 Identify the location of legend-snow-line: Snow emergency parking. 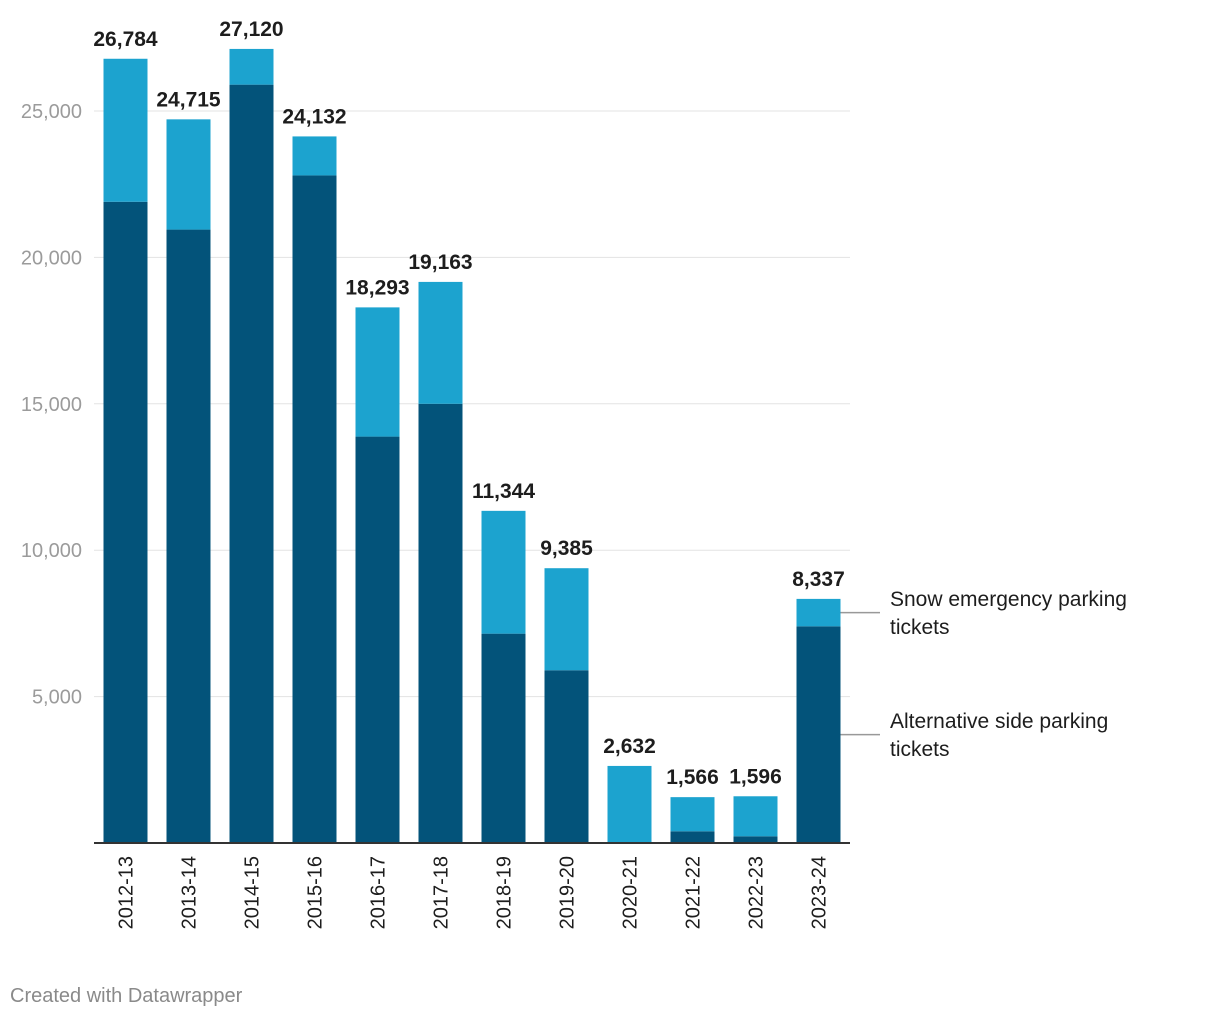
(1008, 599).